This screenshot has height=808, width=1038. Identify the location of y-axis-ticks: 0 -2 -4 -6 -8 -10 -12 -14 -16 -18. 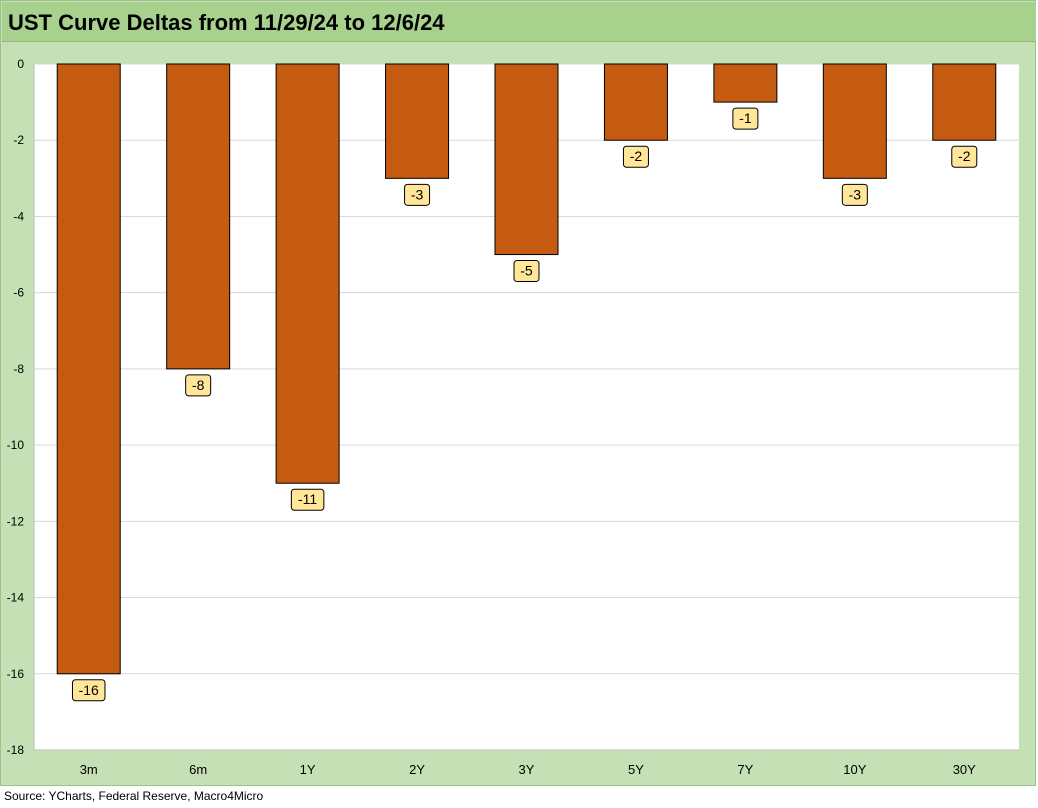
(16, 407).